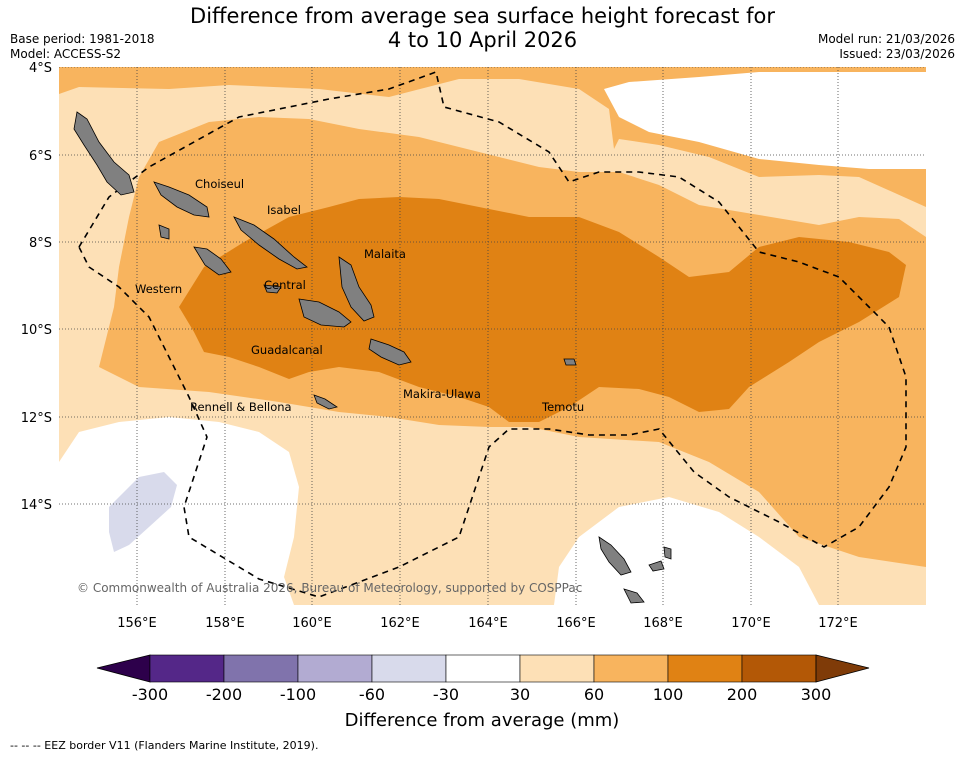 The image size is (965, 758). What do you see at coordinates (164, 232) in the screenshot?
I see `vella-lavella-island` at bounding box center [164, 232].